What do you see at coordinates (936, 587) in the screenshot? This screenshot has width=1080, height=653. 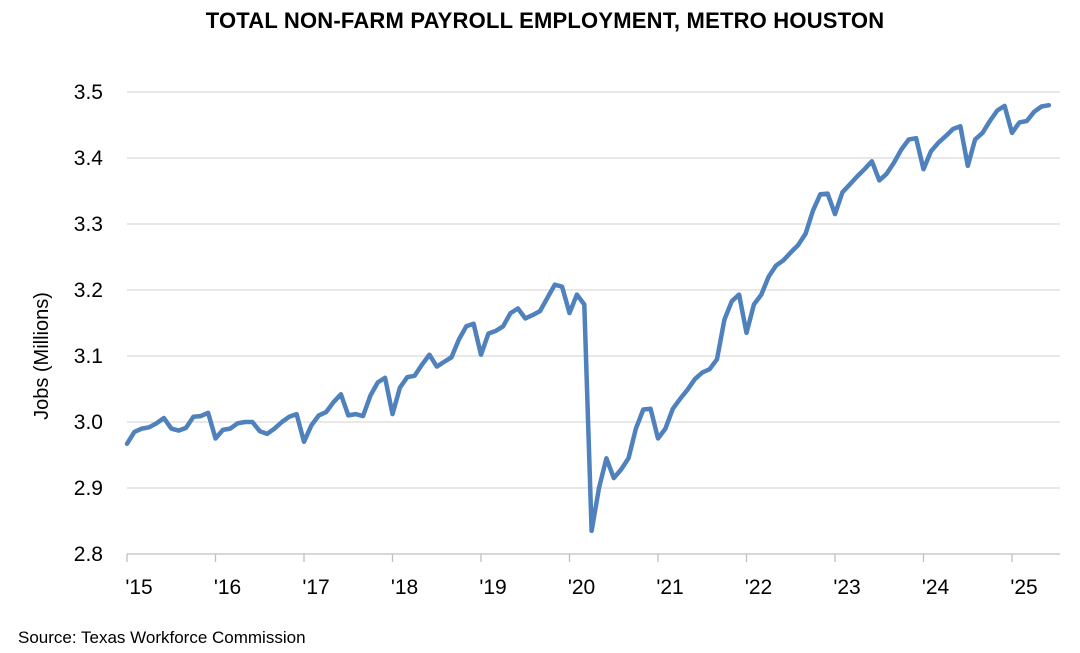 I see `x-tick-label: '24` at bounding box center [936, 587].